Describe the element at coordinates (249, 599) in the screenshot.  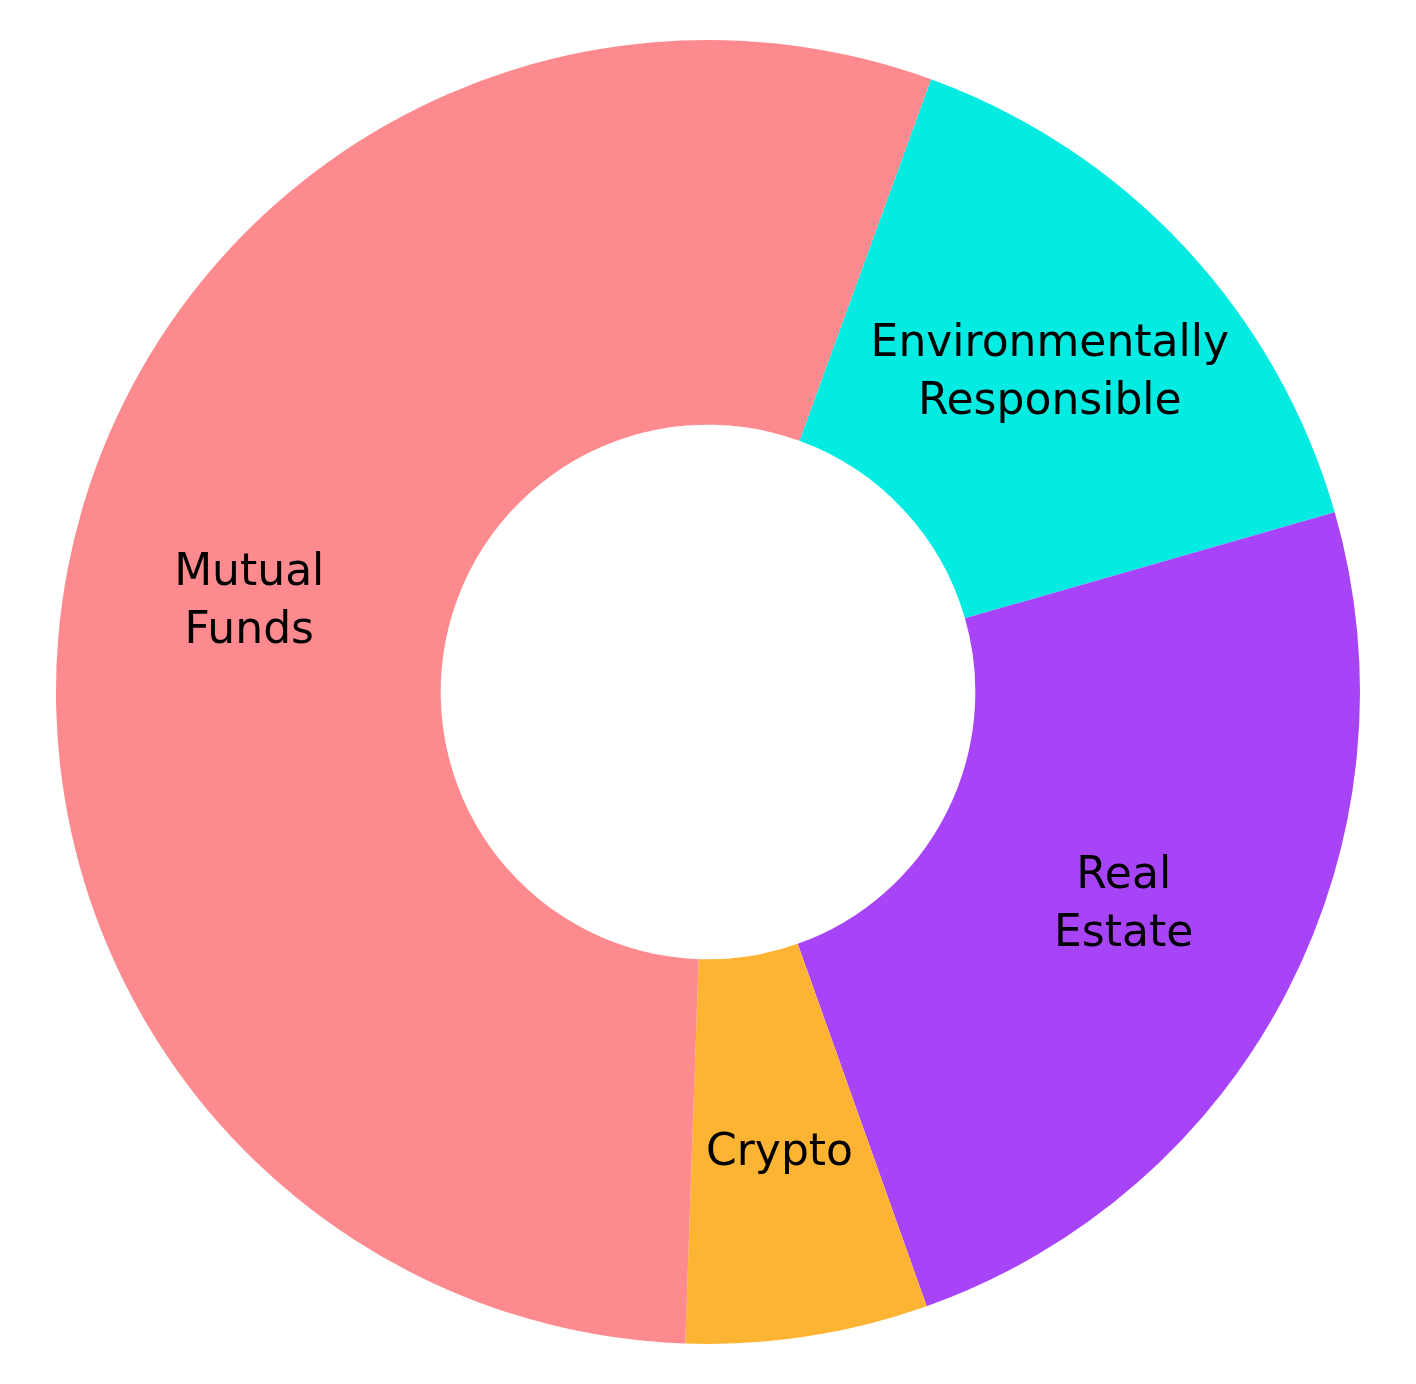
I see `slice-label: Mutual Funds` at that location.